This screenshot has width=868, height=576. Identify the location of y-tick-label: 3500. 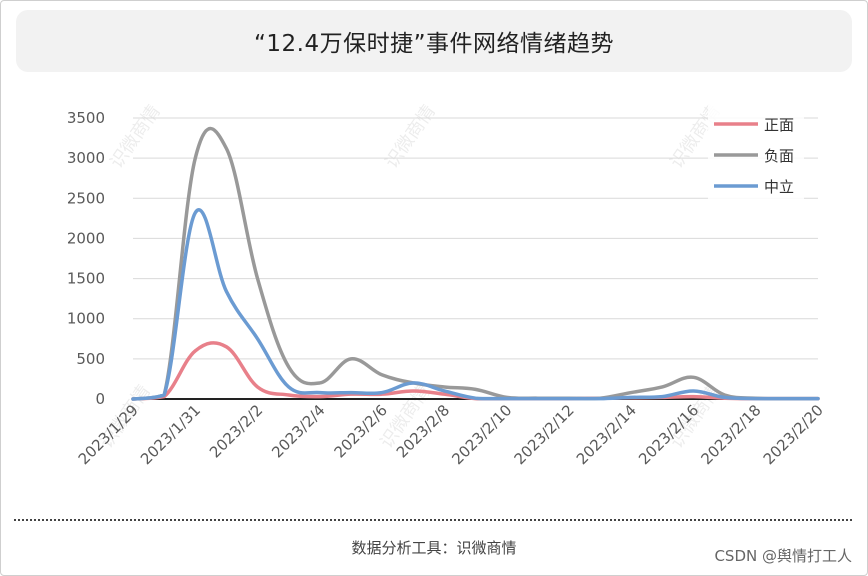
(86, 118).